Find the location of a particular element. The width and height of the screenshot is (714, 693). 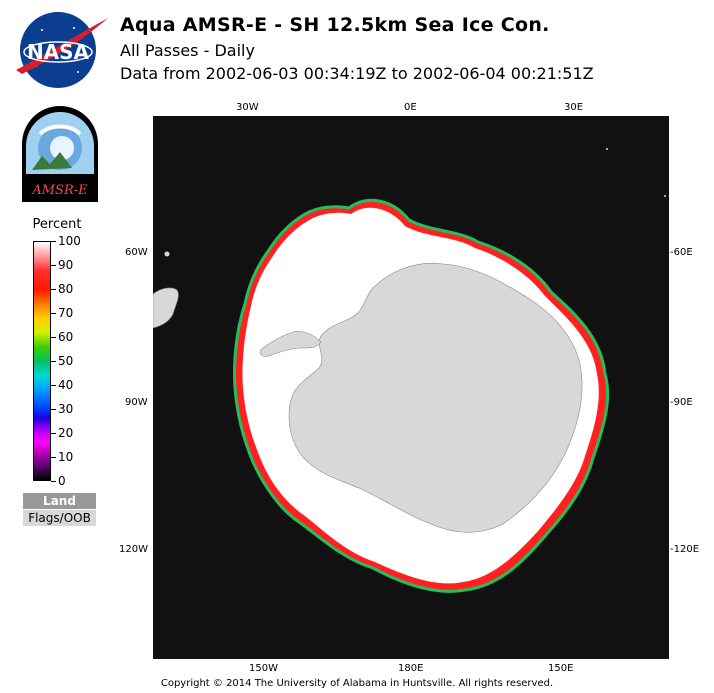

land-legend-box: Land is located at coordinates (59, 501).